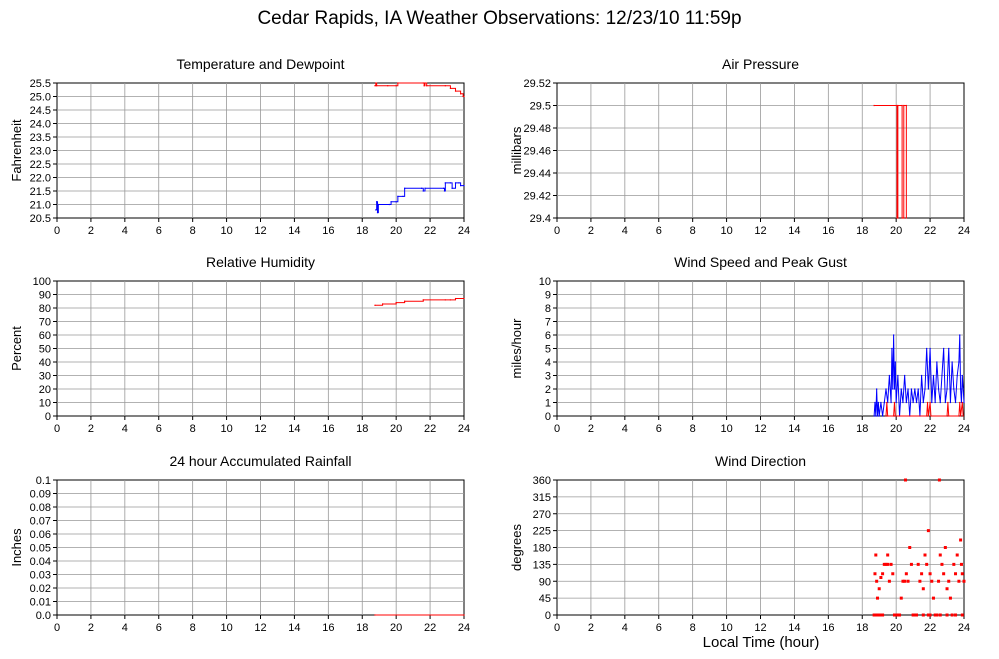 This screenshot has height=659, width=999. Describe the element at coordinates (591, 429) in the screenshot. I see `chart-4-xtick-label: 2` at that location.